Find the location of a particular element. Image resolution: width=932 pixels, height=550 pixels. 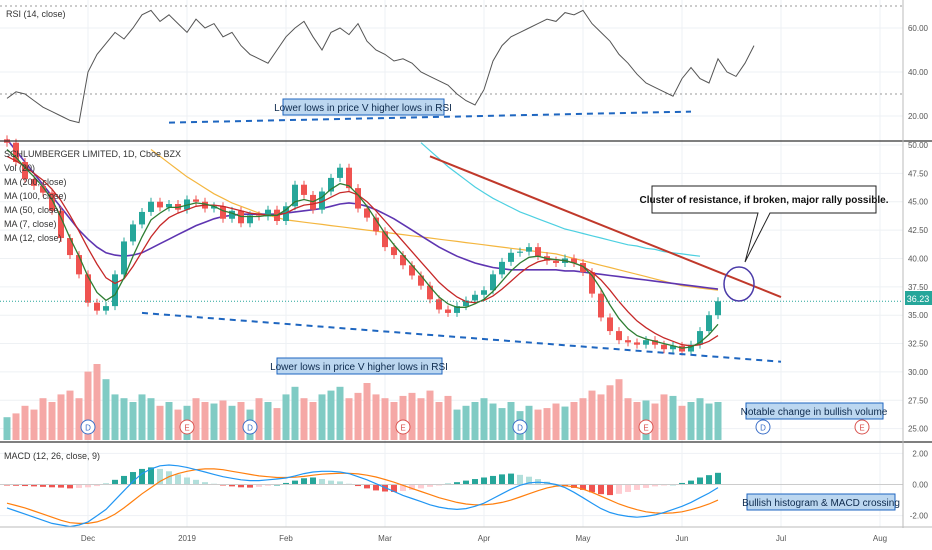

volume-callout-text: Notable change in bullish volume is located at coordinates (814, 412).